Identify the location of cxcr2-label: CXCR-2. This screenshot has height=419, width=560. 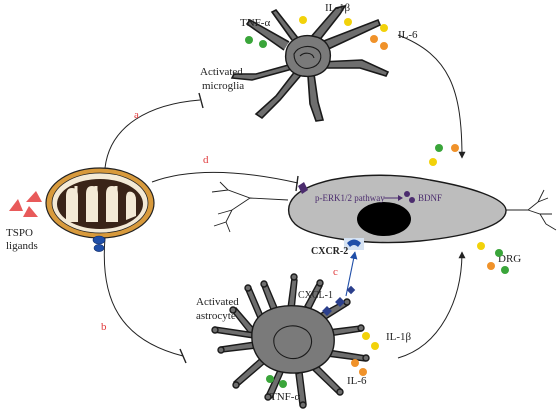
(329, 251).